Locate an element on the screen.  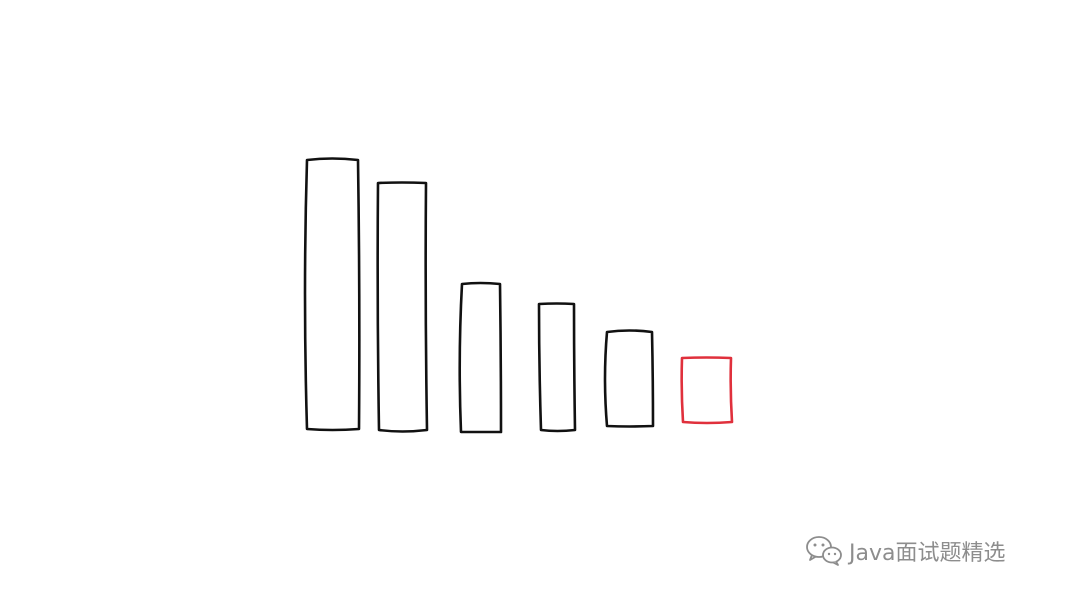
watermark: Java面试题精选 is located at coordinates (905, 551).